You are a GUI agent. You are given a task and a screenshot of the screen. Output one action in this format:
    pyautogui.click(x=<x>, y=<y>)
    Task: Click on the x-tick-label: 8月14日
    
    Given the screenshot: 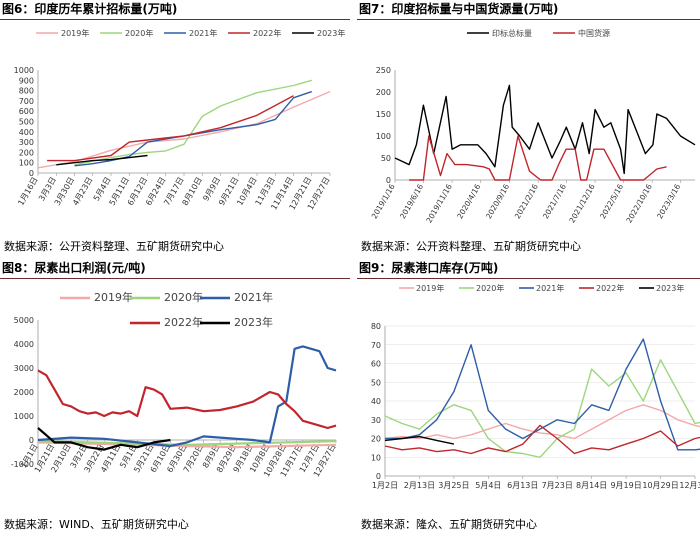 What is the action you would take?
    pyautogui.click(x=591, y=485)
    